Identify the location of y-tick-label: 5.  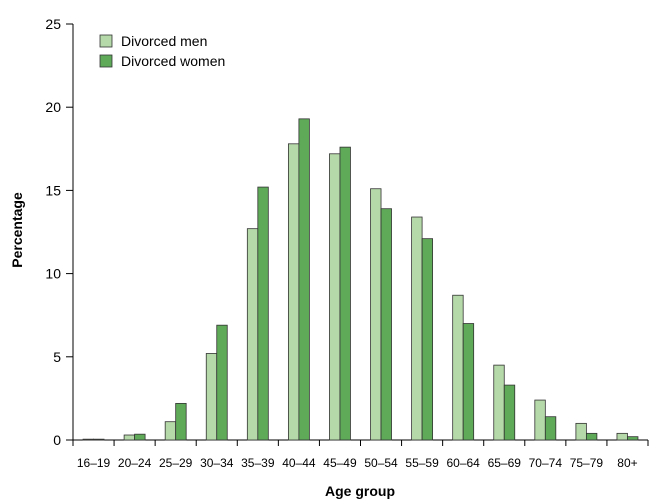
(57, 357).